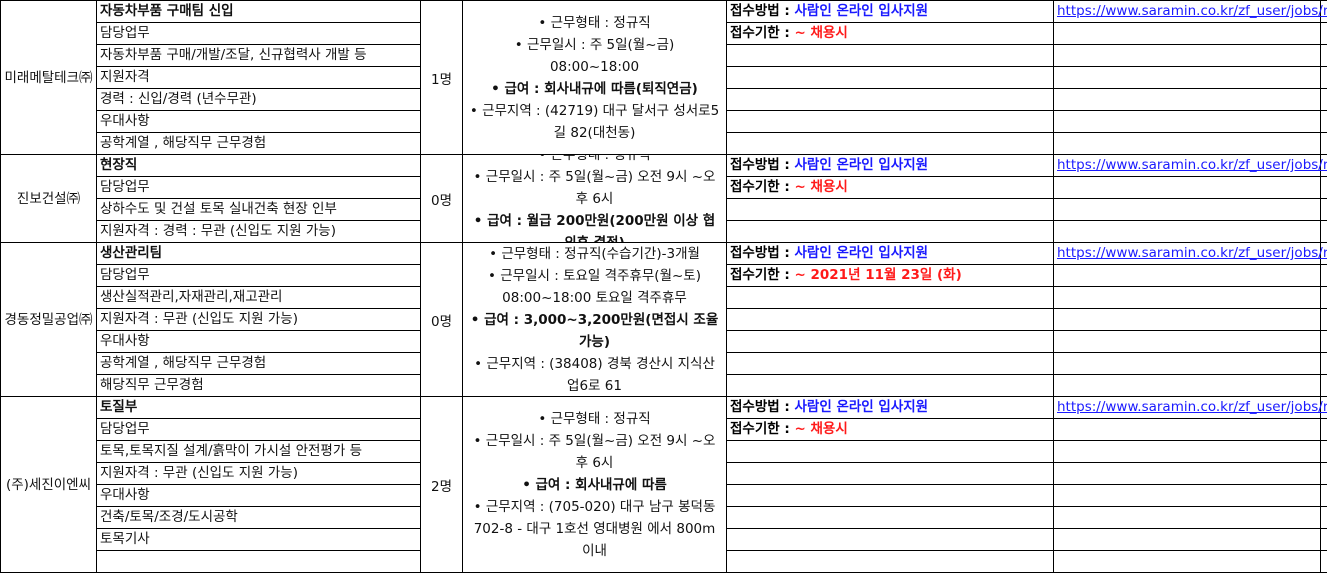 The image size is (1327, 573). What do you see at coordinates (48, 199) in the screenshot?
I see `company-name-cell: 진보건설㈜` at bounding box center [48, 199].